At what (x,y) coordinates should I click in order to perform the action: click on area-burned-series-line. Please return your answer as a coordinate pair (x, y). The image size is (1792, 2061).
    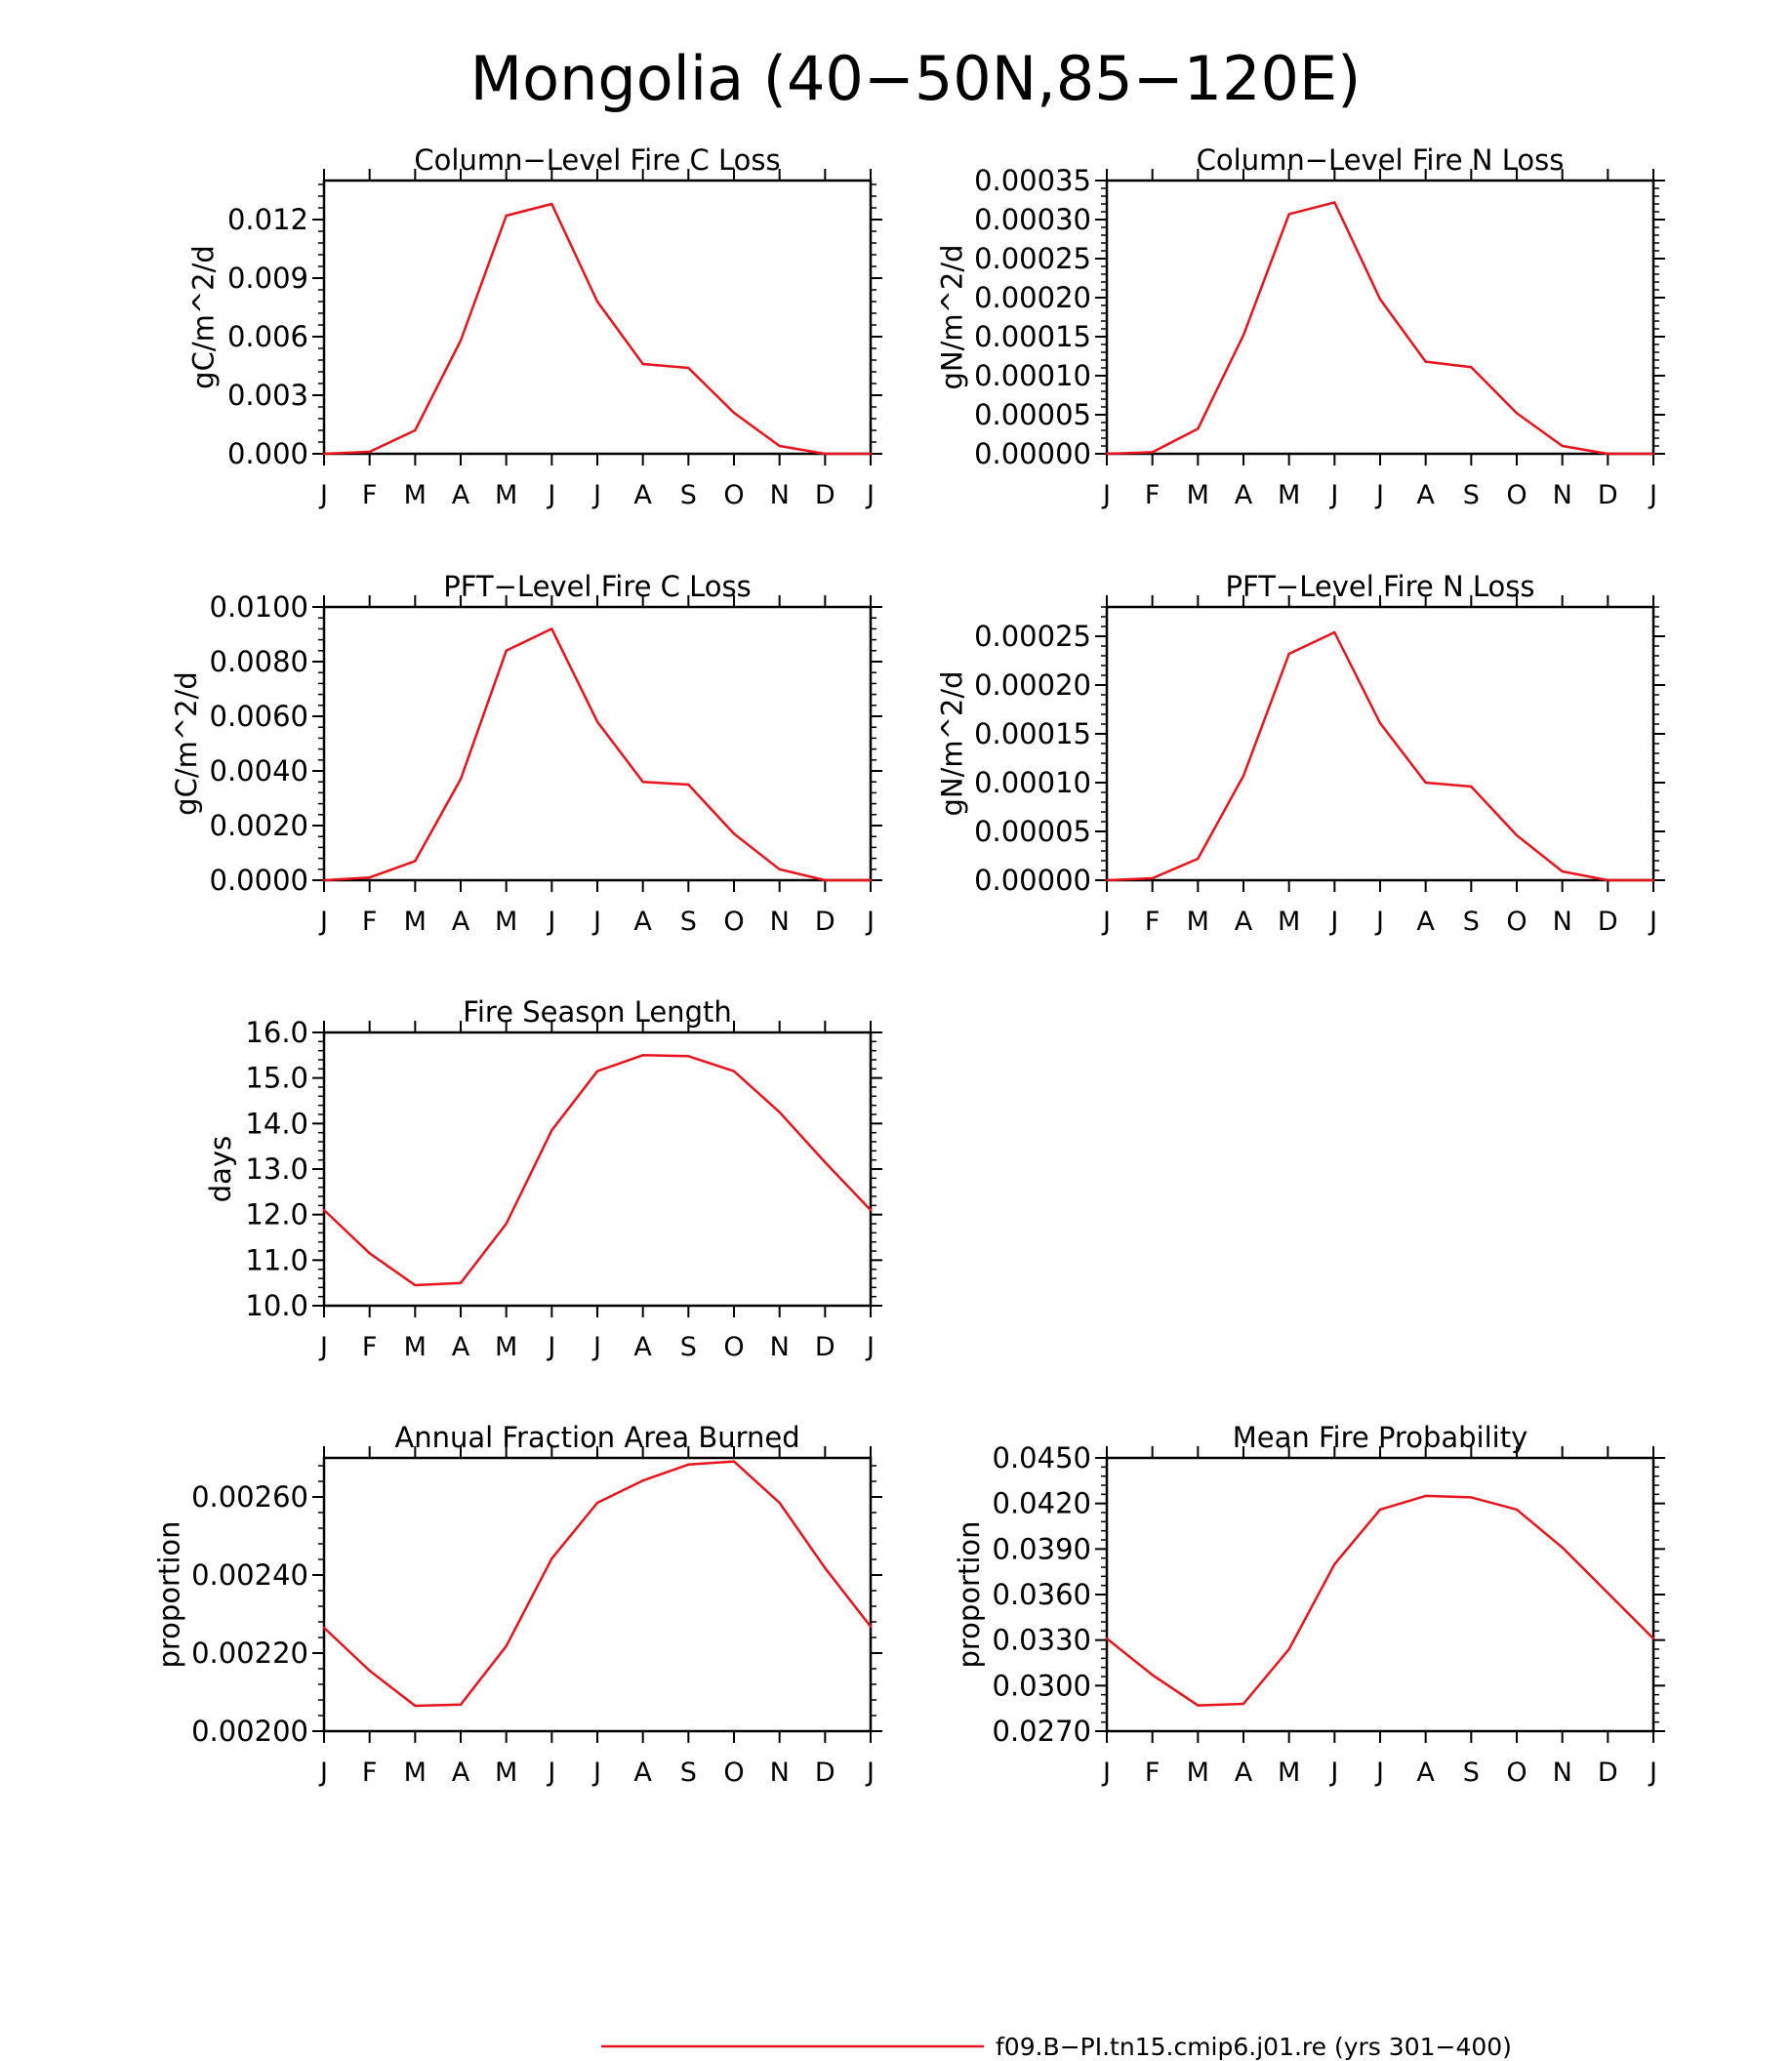
    Looking at the image, I should click on (597, 1584).